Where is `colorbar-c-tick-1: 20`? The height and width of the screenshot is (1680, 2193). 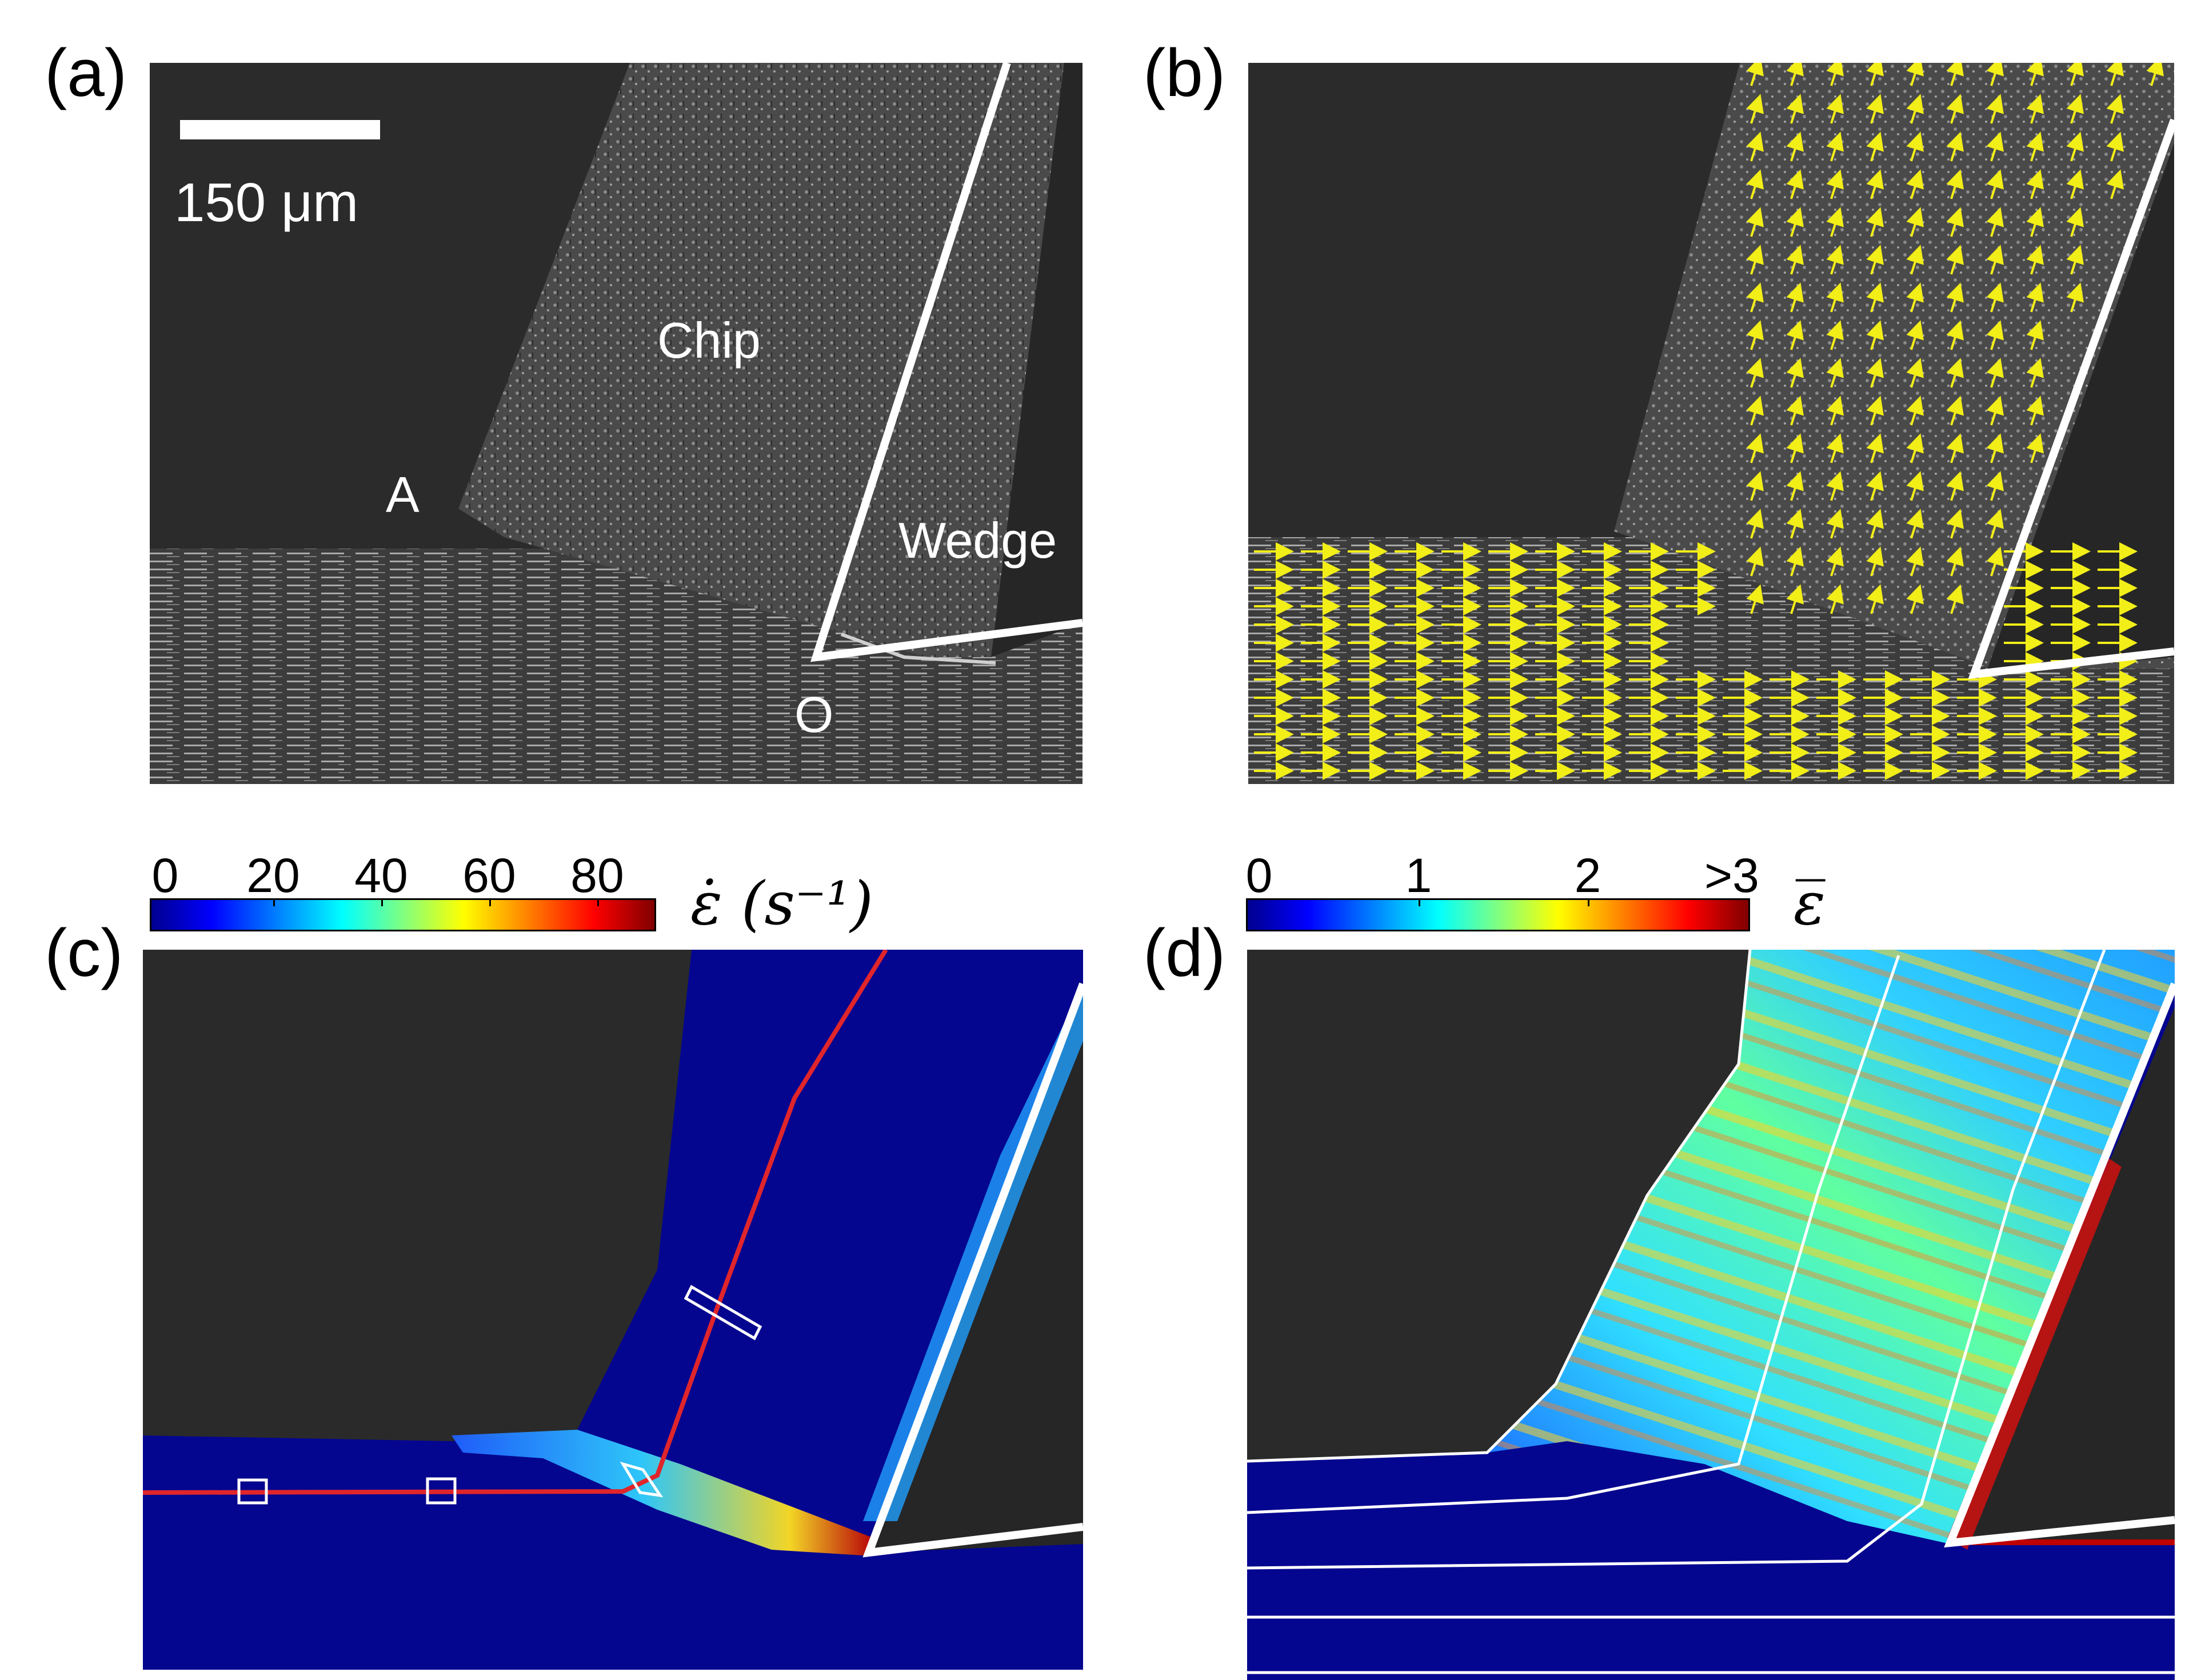
colorbar-c-tick-1: 20 is located at coordinates (273, 875).